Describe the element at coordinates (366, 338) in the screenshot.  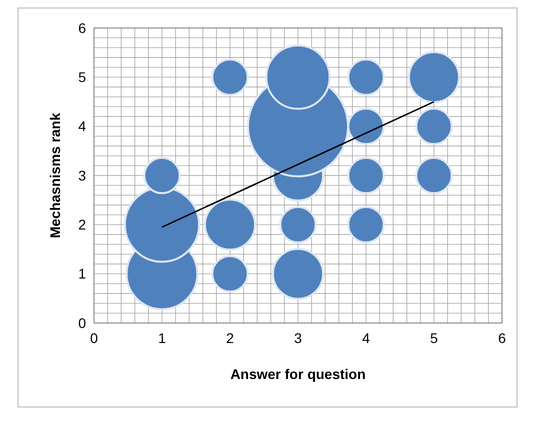
I see `x-tick-label: 4` at that location.